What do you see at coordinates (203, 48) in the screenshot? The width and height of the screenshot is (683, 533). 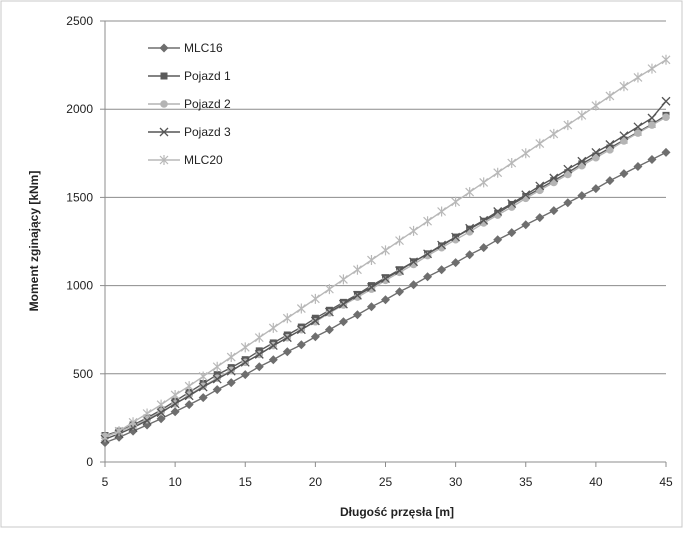 I see `legend-label-mlc16: MLC16` at bounding box center [203, 48].